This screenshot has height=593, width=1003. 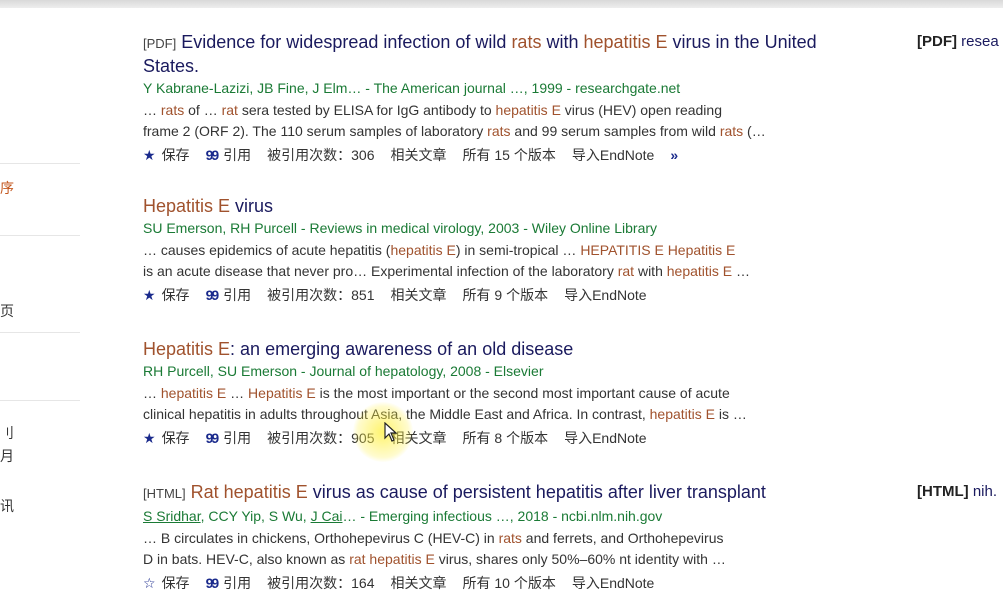 I want to click on more-chevron-icon: », so click(x=674, y=155).